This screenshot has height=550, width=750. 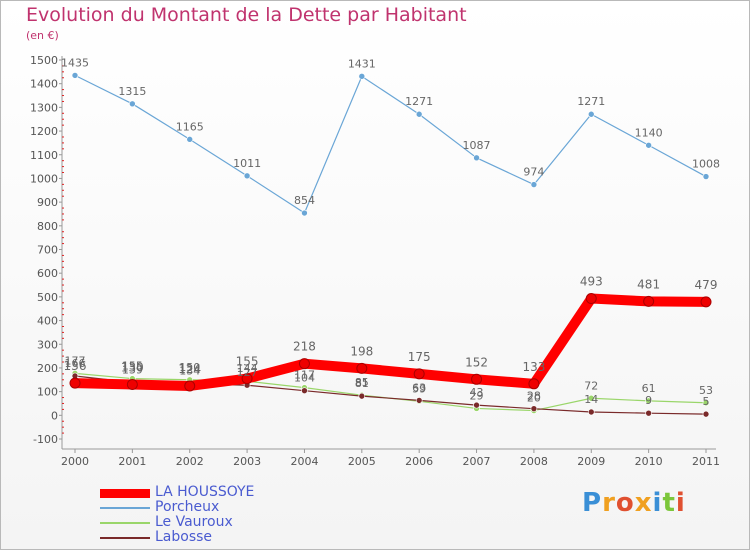 What do you see at coordinates (649, 388) in the screenshot?
I see `data-label-le-vauroux: 61` at bounding box center [649, 388].